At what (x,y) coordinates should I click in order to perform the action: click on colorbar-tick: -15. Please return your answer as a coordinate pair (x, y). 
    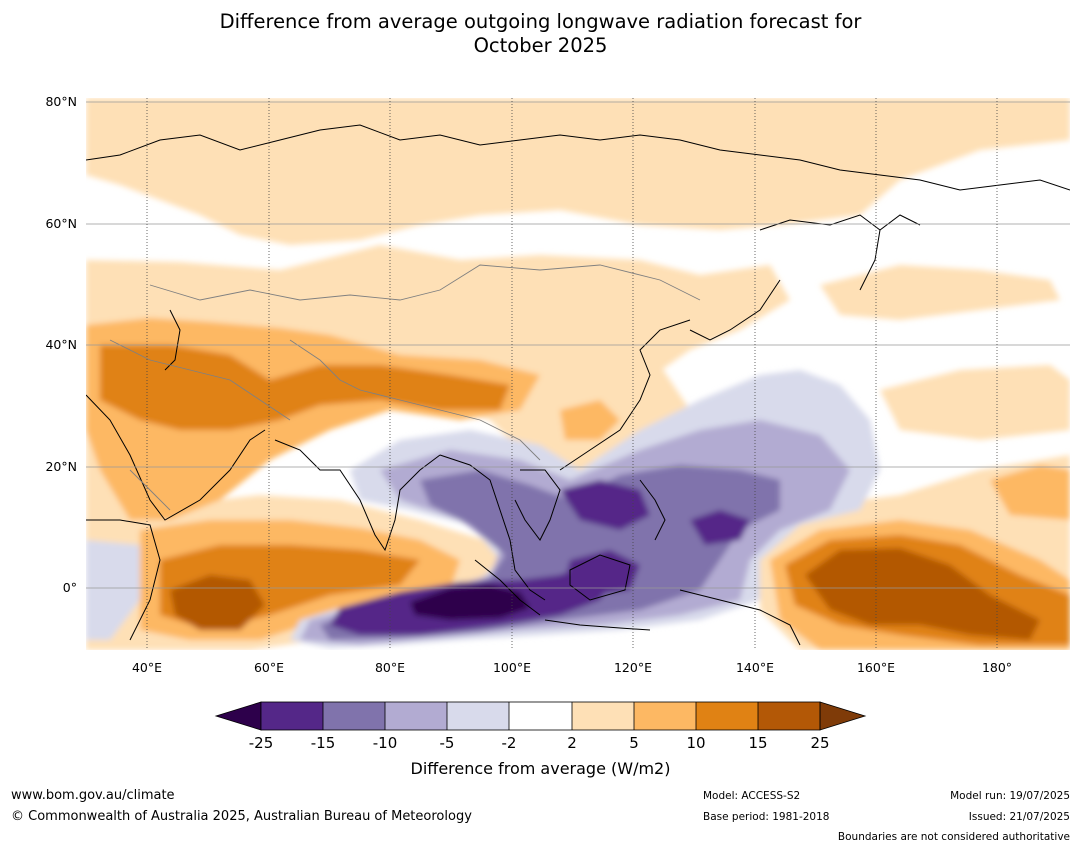
    Looking at the image, I should click on (323, 743).